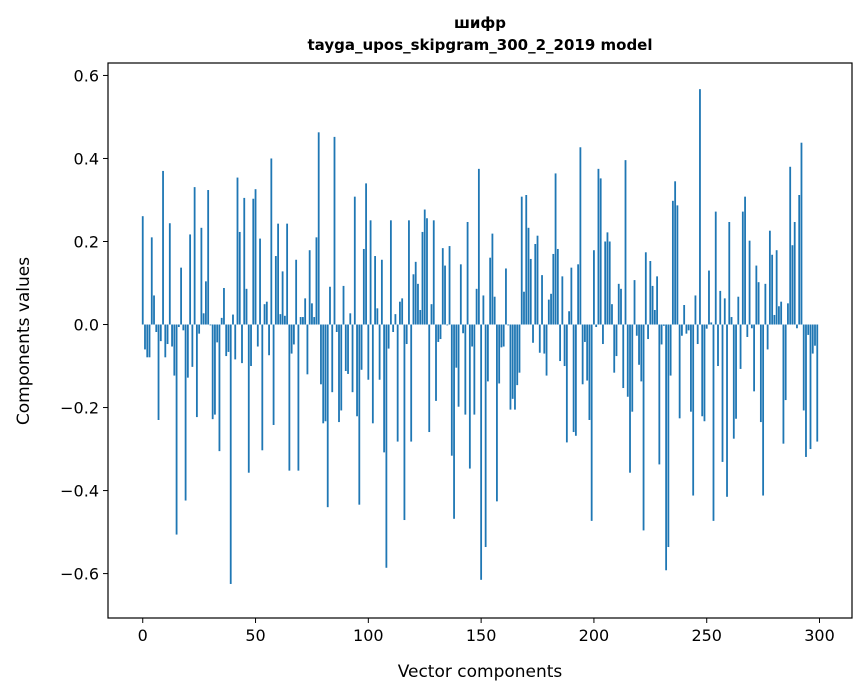  What do you see at coordinates (706, 635) in the screenshot?
I see `x-tick-label: 250` at bounding box center [706, 635].